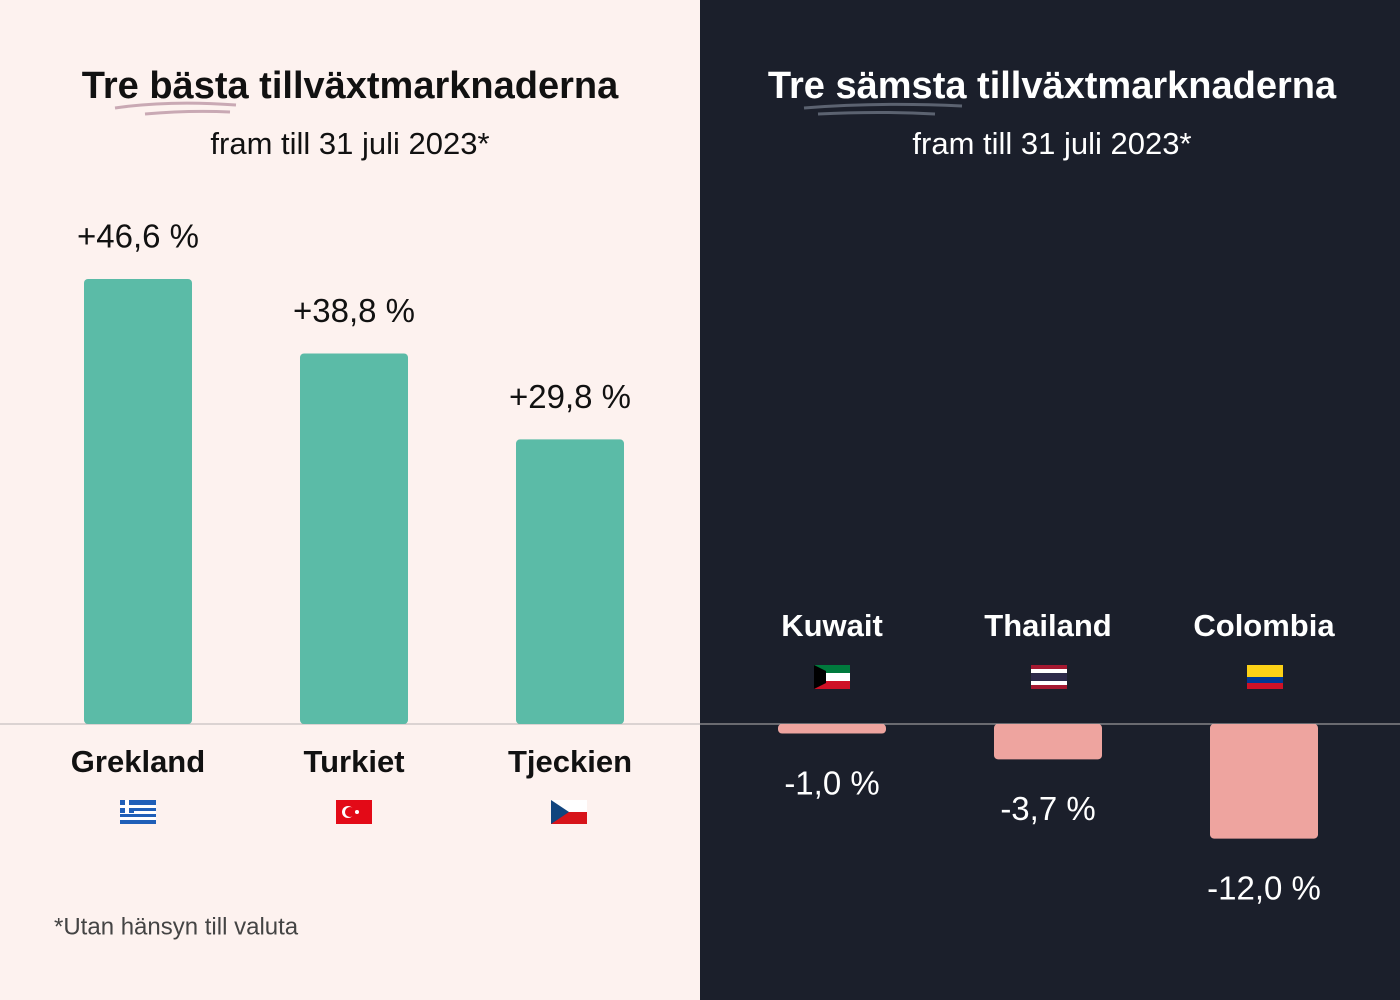  Describe the element at coordinates (1047, 808) in the screenshot. I see `value-label: -3,7 %` at that location.